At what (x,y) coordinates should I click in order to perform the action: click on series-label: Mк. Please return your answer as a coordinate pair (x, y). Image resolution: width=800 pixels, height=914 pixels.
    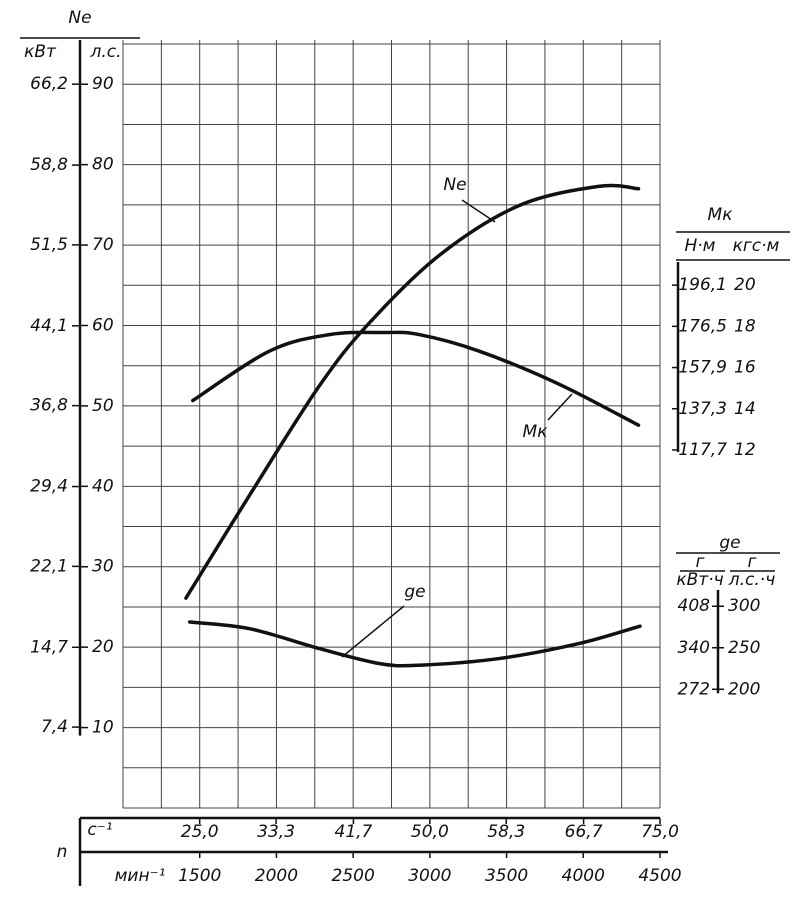
    Looking at the image, I should click on (536, 432).